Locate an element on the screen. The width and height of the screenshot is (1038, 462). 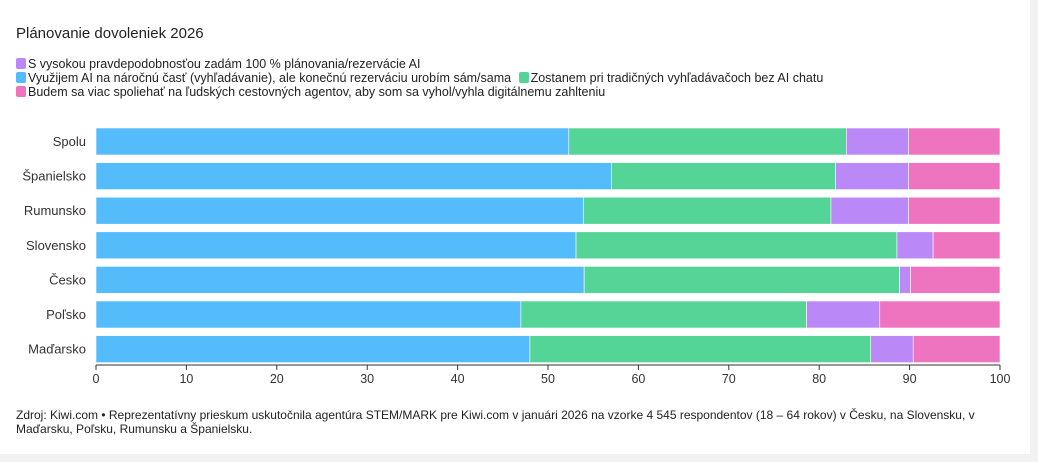
category-label: Španielsko is located at coordinates (54, 176).